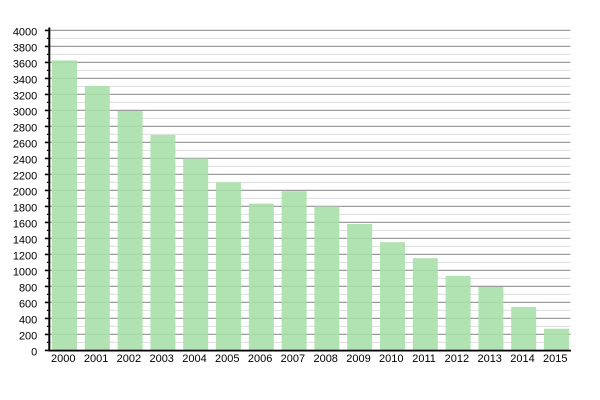 Image resolution: width=600 pixels, height=400 pixels. I want to click on svg-text: 1000, so click(25, 272).